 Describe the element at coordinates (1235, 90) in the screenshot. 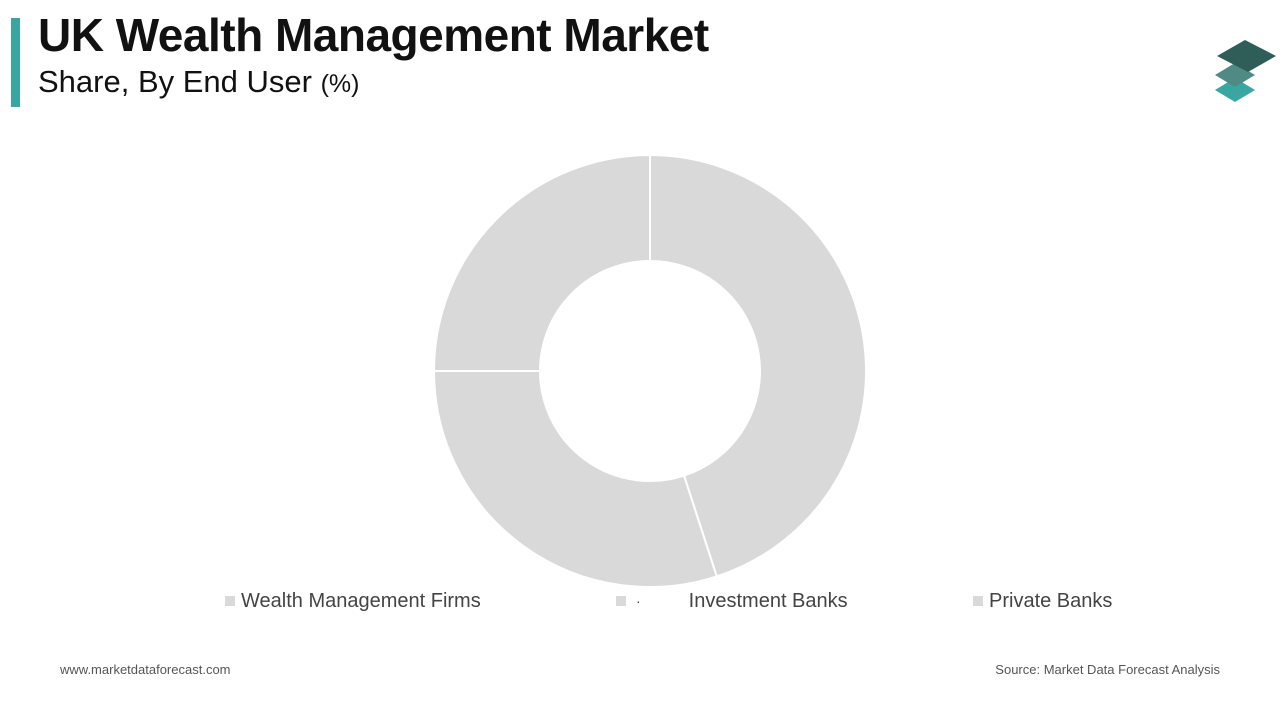

I see `logo-layer-bottom` at that location.